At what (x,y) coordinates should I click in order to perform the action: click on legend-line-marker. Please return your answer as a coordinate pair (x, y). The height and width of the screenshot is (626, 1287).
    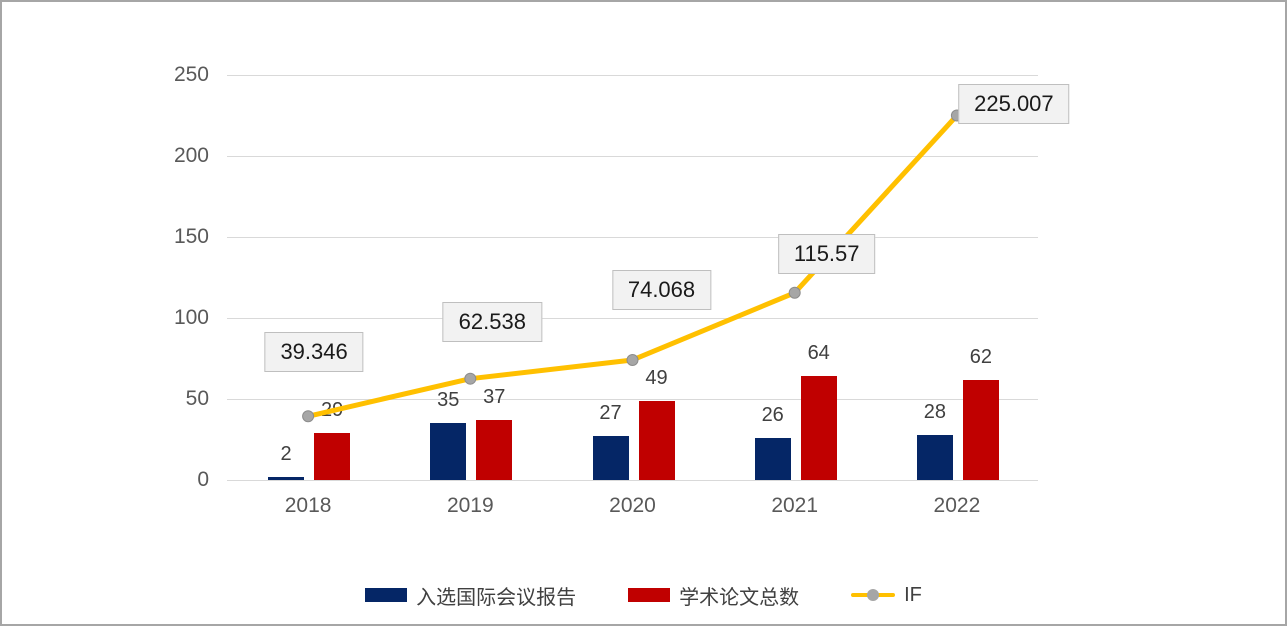
    Looking at the image, I should click on (873, 595).